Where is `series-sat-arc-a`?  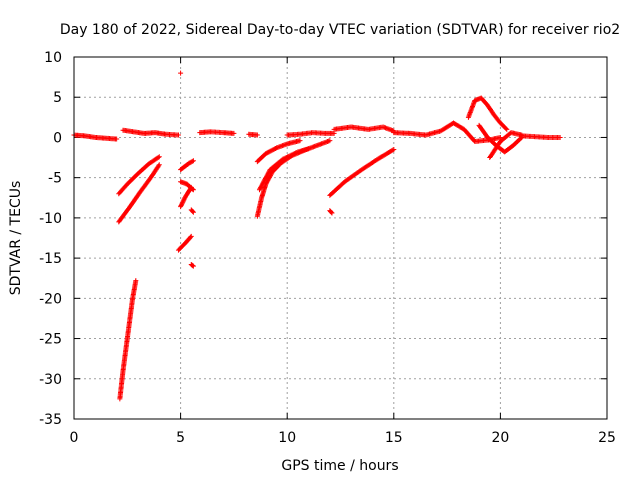
series-sat-arc-a is located at coordinates (487, 113).